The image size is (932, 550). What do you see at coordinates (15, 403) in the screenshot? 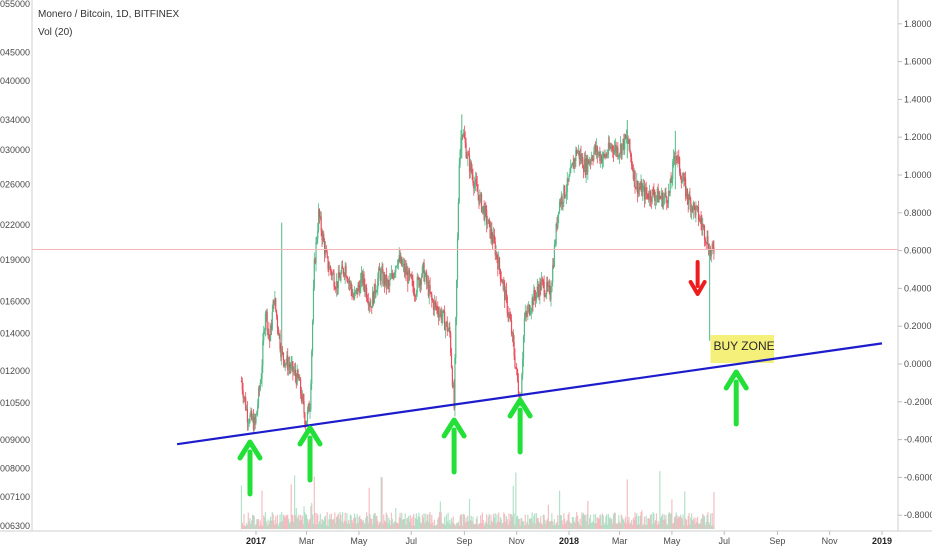
I see `left-tick-label: 0.010500` at bounding box center [15, 403].